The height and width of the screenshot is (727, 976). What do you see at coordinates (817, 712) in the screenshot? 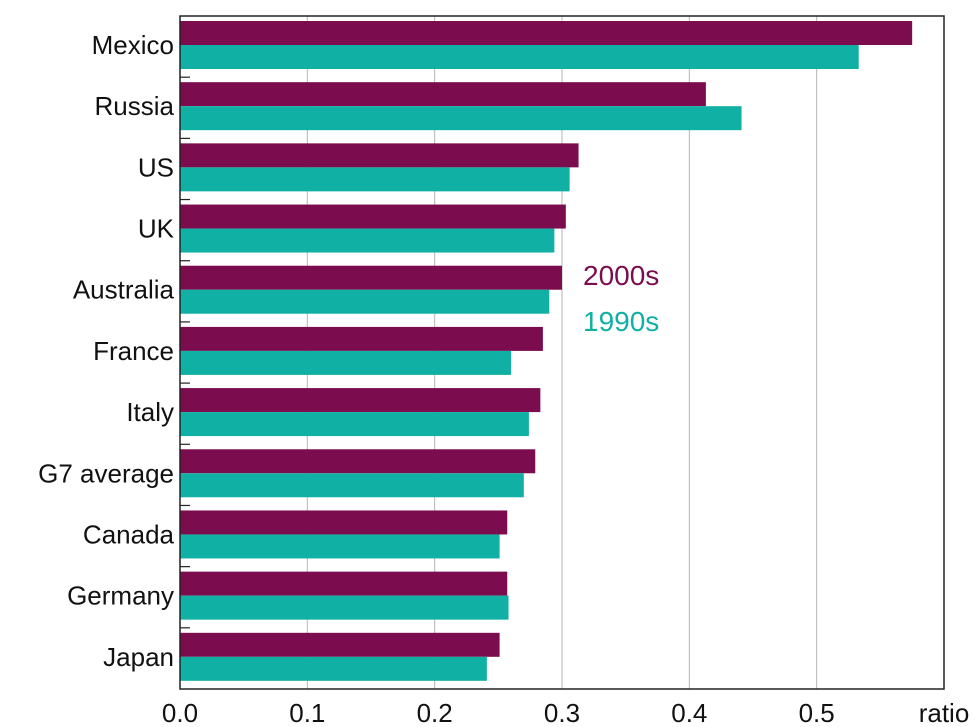
I see `x-tick-label: 0.5` at bounding box center [817, 712].